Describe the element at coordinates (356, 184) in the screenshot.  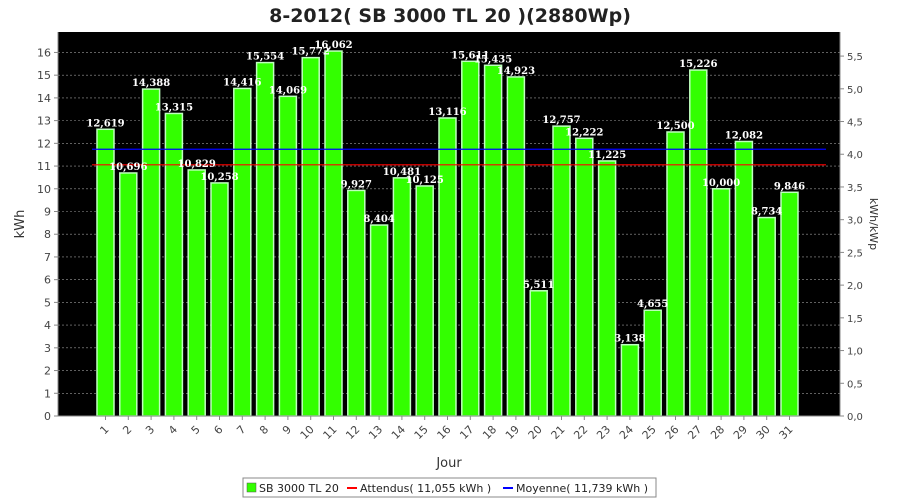
I see `data-label: 9,927` at that location.